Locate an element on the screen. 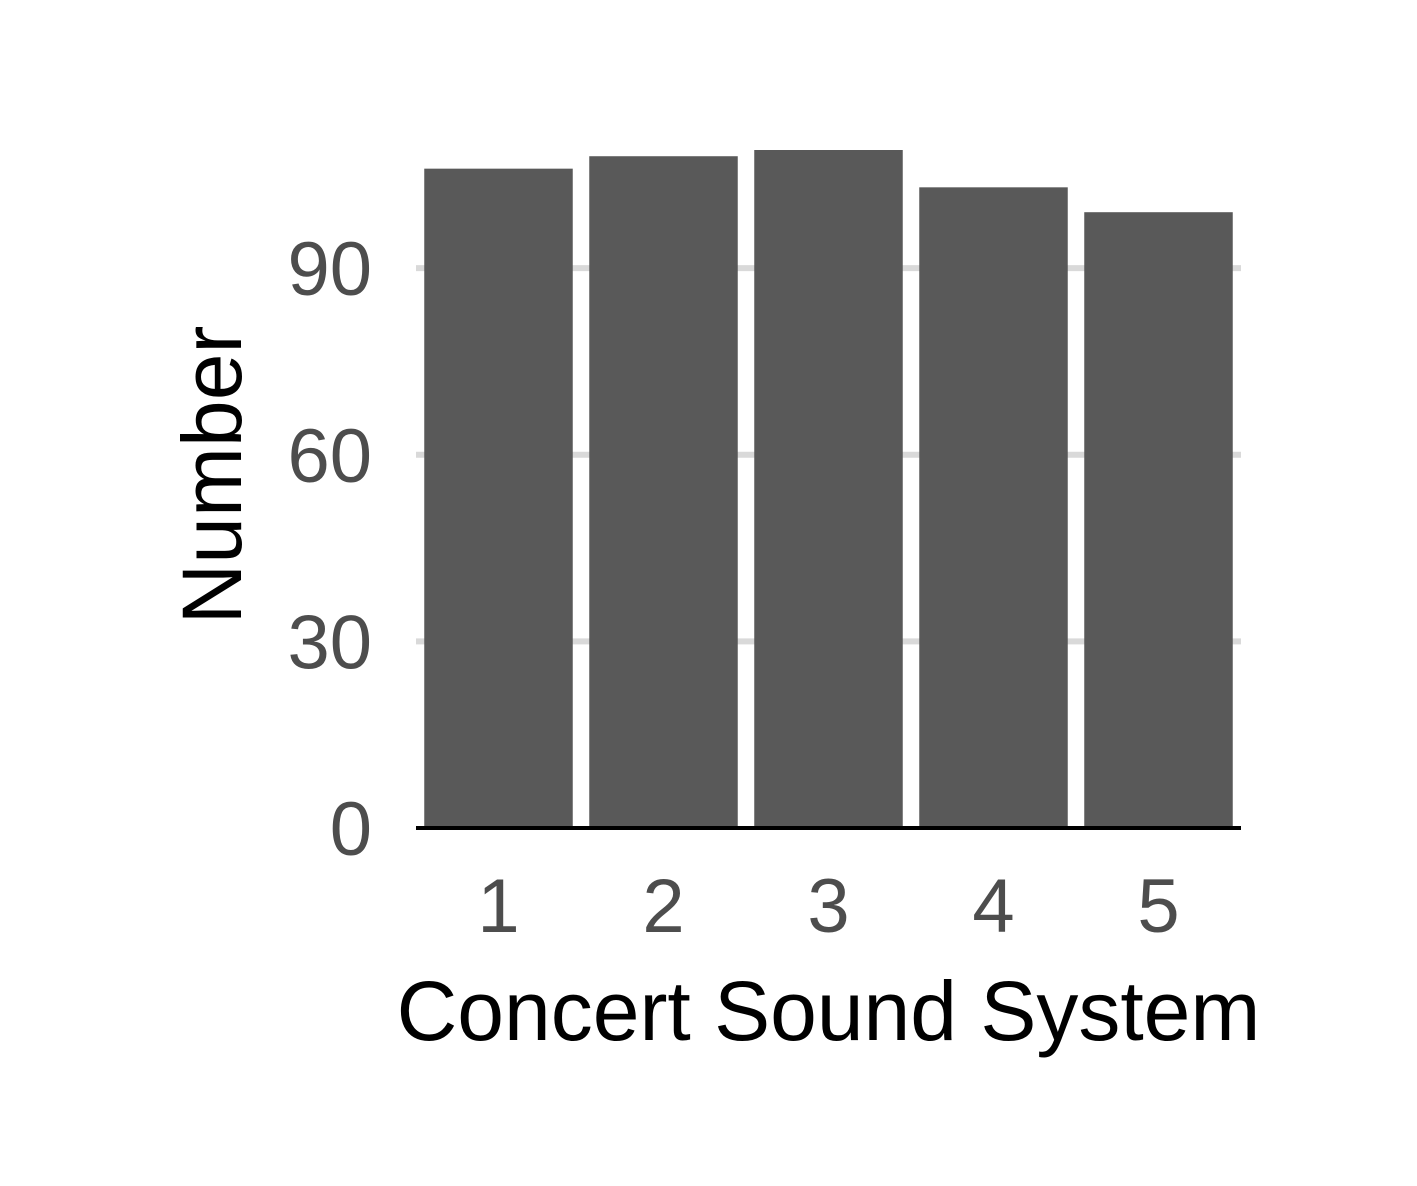 The height and width of the screenshot is (1186, 1417). x-tick-label-4: 4 is located at coordinates (993, 906).